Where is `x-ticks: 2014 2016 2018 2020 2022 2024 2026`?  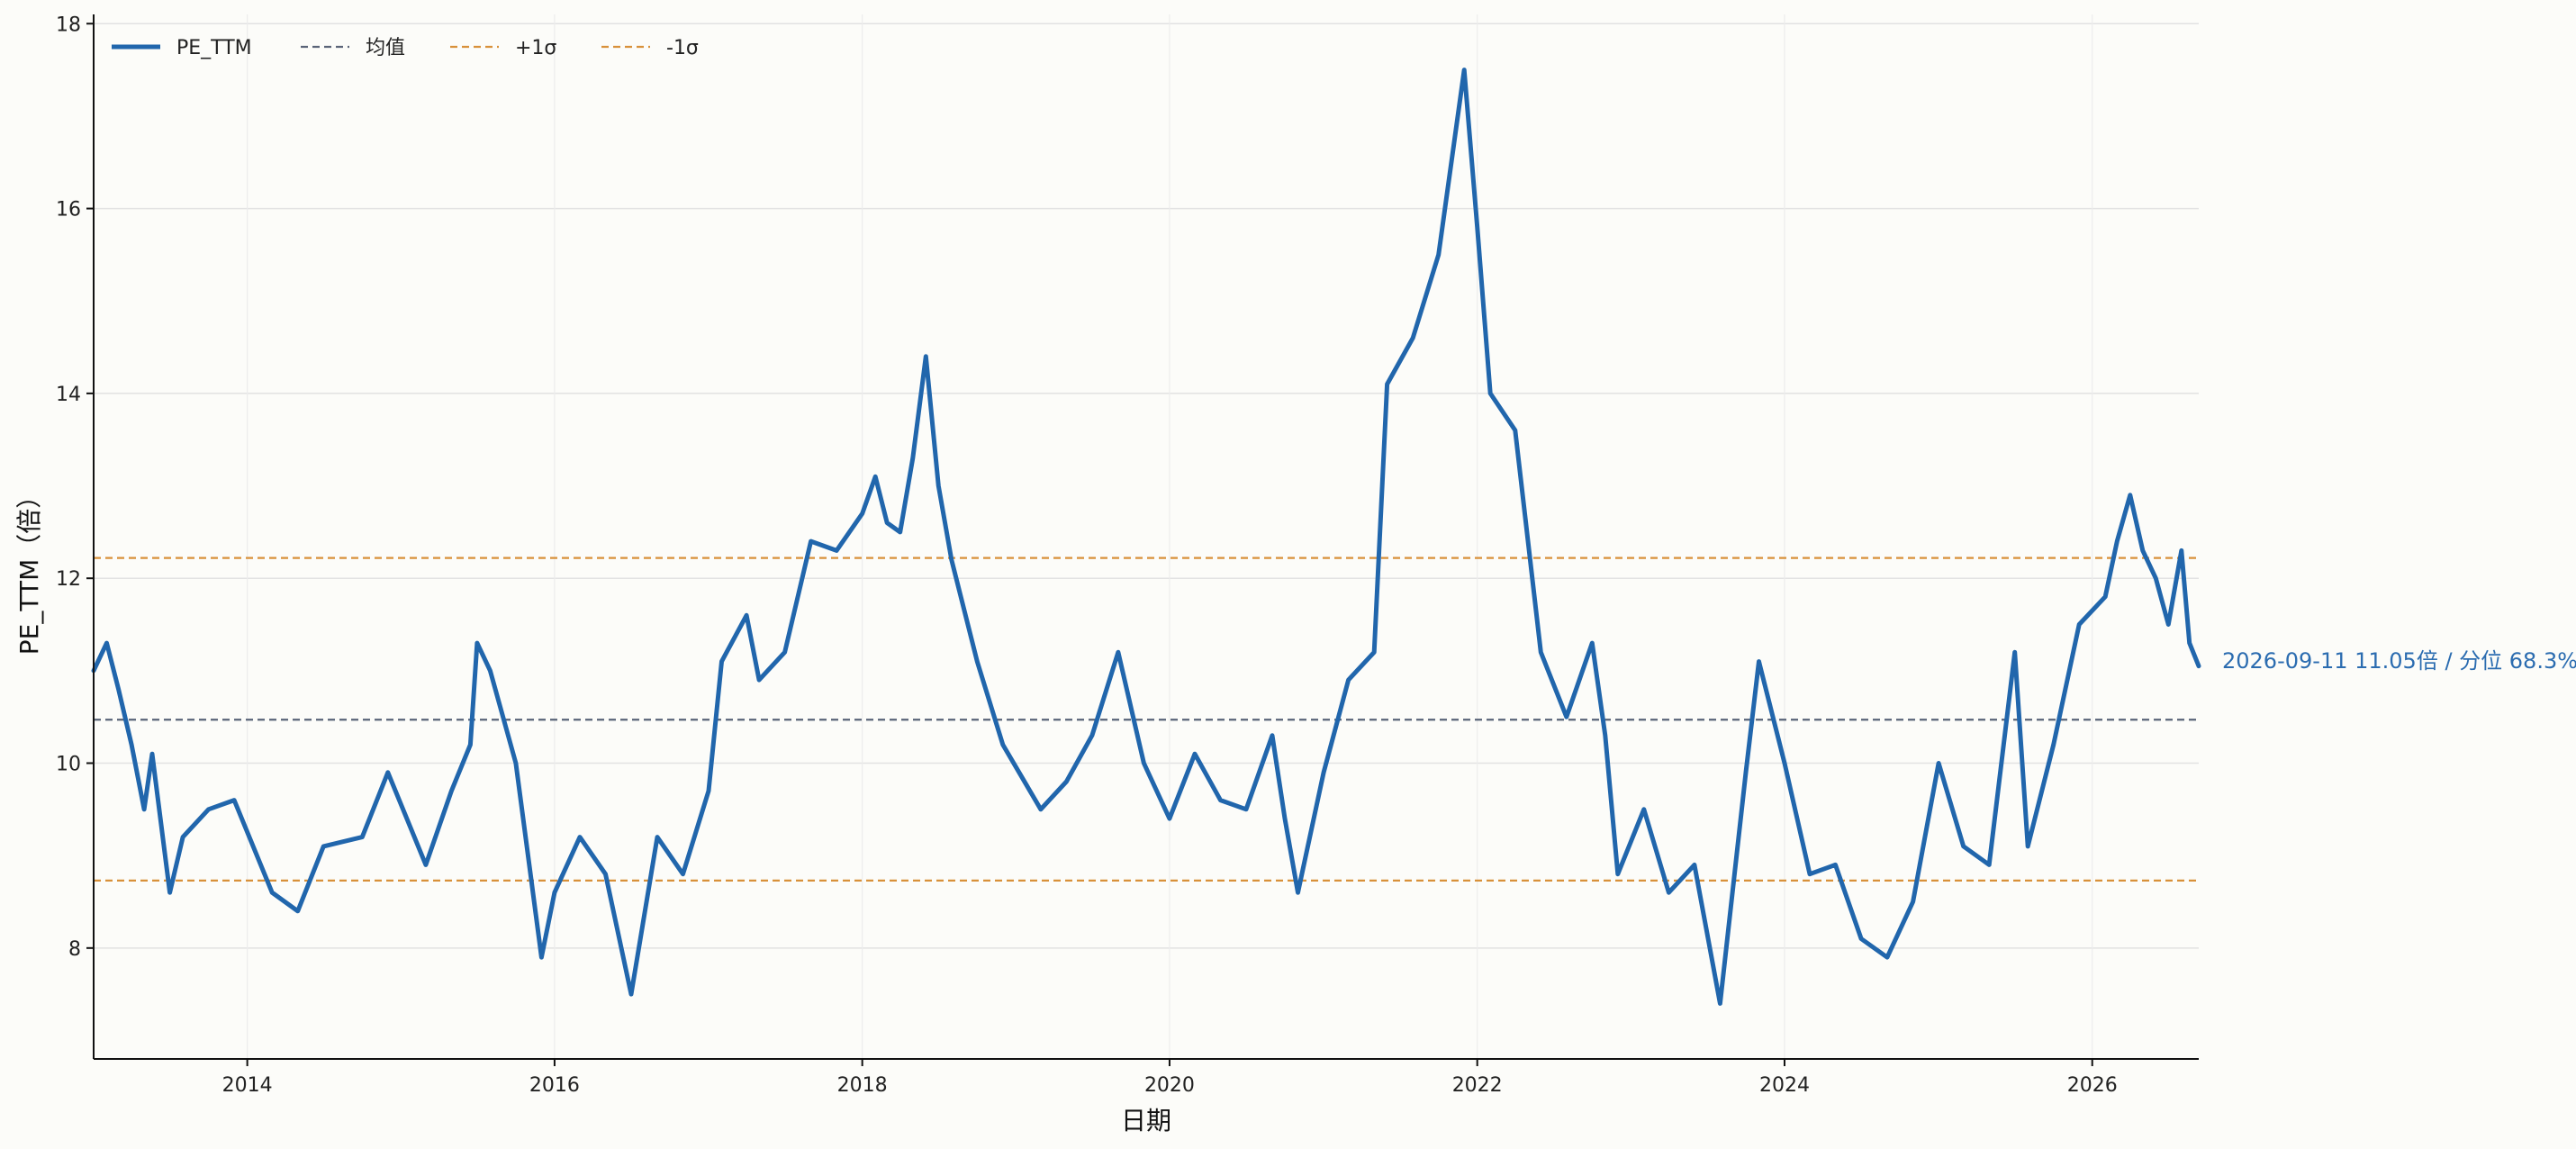
x-ticks: 2014 2016 2018 2020 2022 2024 2026 is located at coordinates (1170, 1078).